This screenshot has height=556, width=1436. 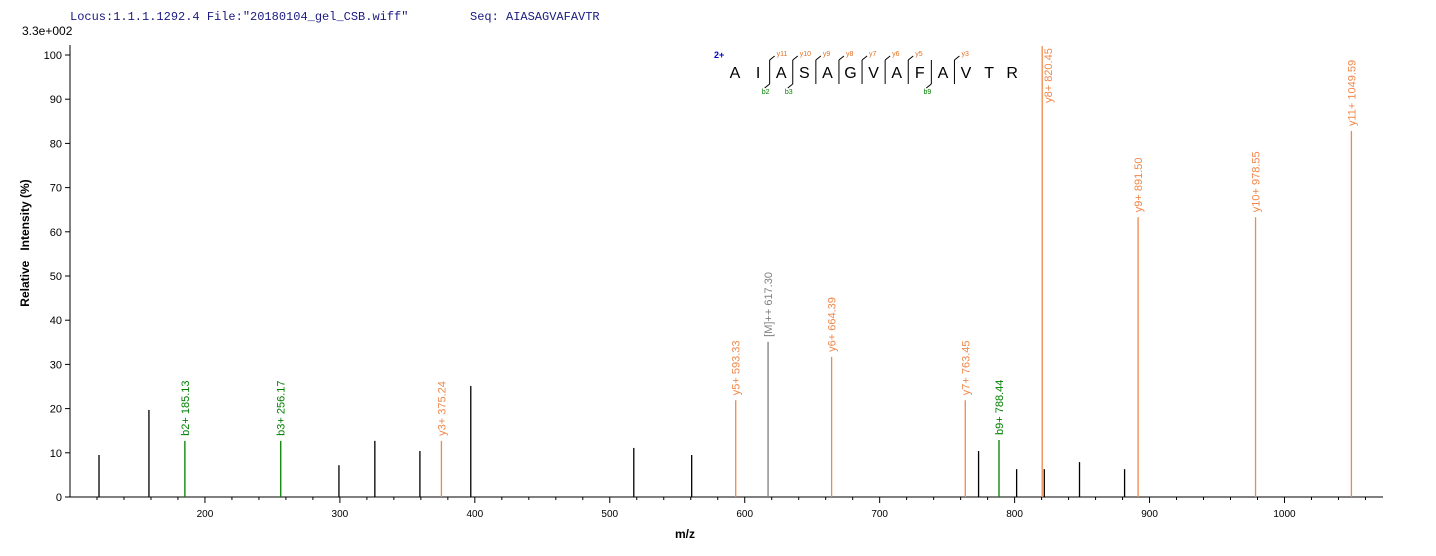 What do you see at coordinates (896, 54) in the screenshot?
I see `y-ion-label: y6` at bounding box center [896, 54].